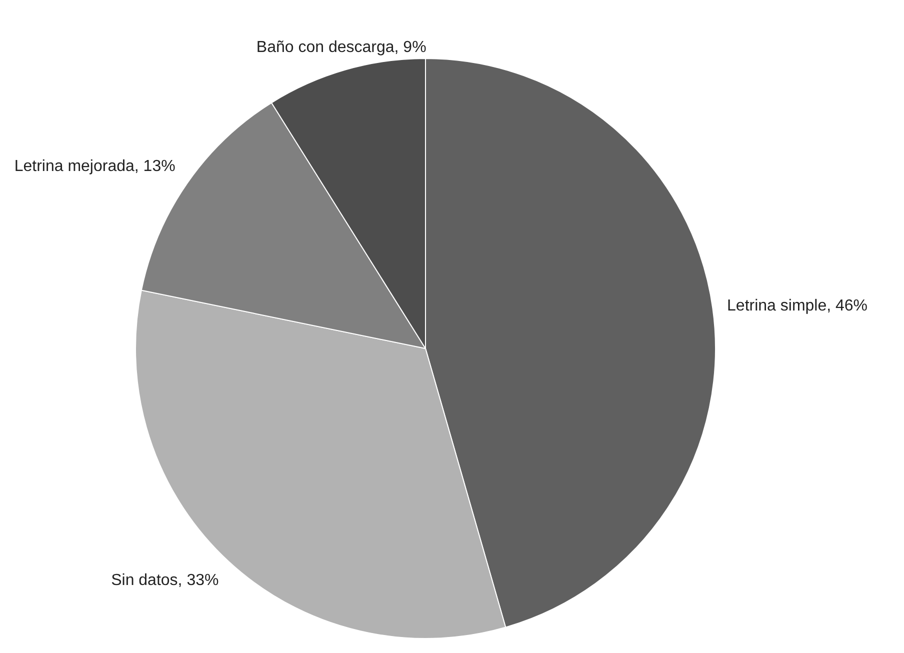  Describe the element at coordinates (95, 166) in the screenshot. I see `slice-label: Letrina mejorada, 13%` at that location.